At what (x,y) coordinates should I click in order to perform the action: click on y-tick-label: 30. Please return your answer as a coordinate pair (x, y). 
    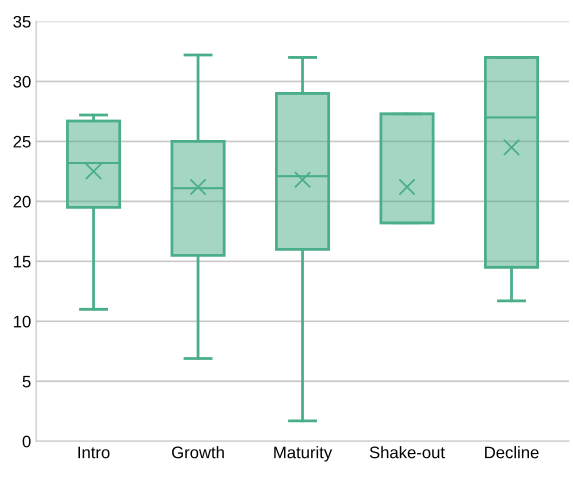
    Looking at the image, I should click on (22, 82).